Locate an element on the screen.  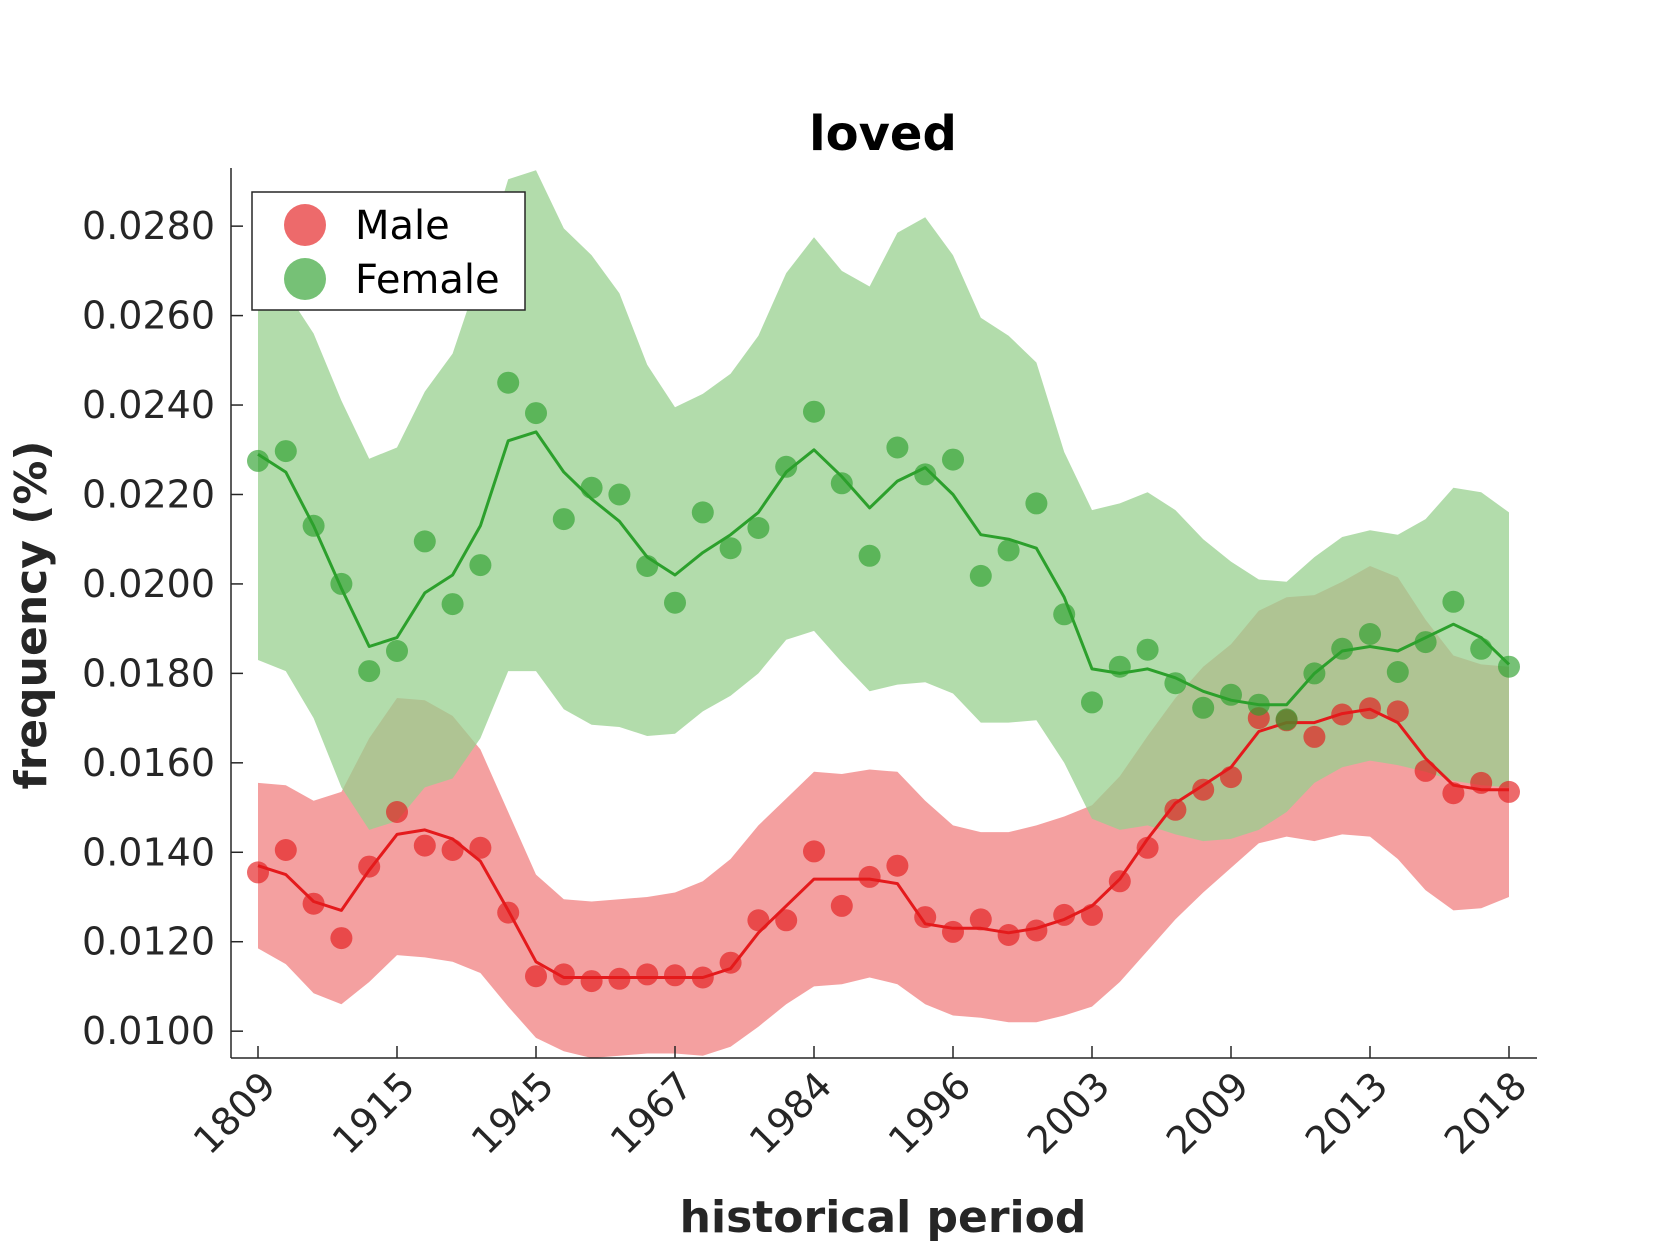
x-tick-label: 1996 is located at coordinates (930, 1113).